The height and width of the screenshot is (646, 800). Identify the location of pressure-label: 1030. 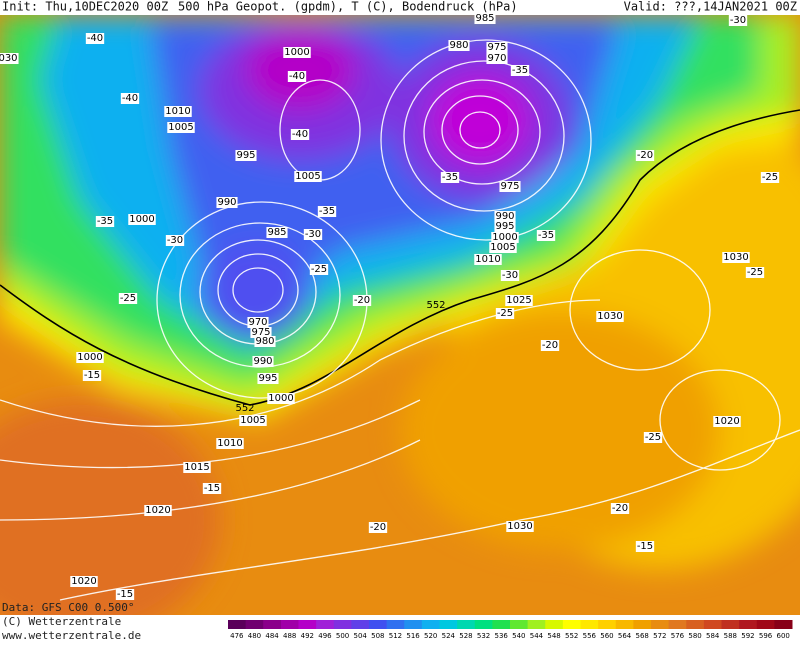
(735, 257).